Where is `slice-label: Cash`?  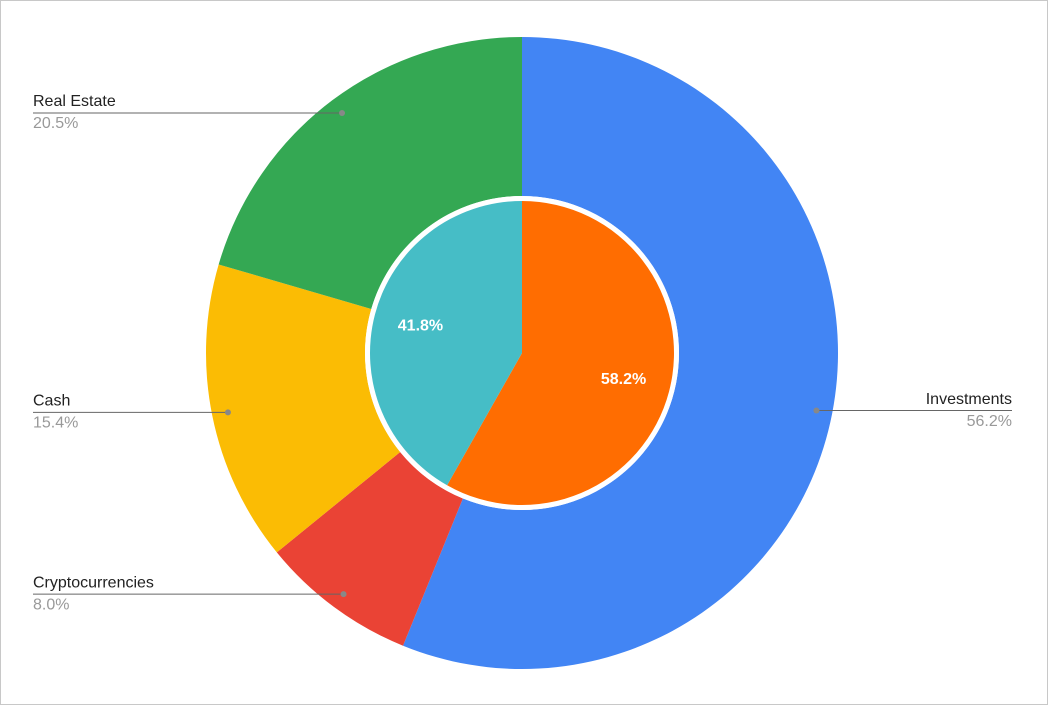 slice-label: Cash is located at coordinates (51, 401).